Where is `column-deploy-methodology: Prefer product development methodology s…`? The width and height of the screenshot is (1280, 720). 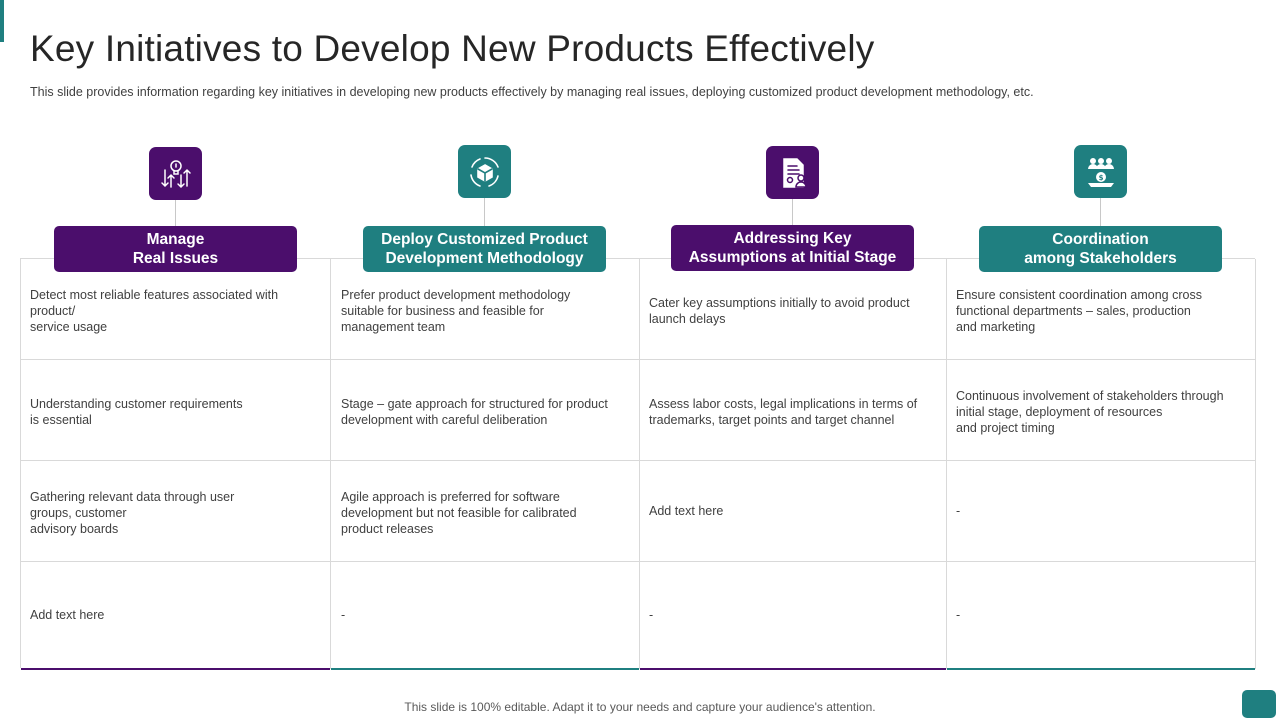 column-deploy-methodology: Prefer product development methodology s… is located at coordinates (485, 464).